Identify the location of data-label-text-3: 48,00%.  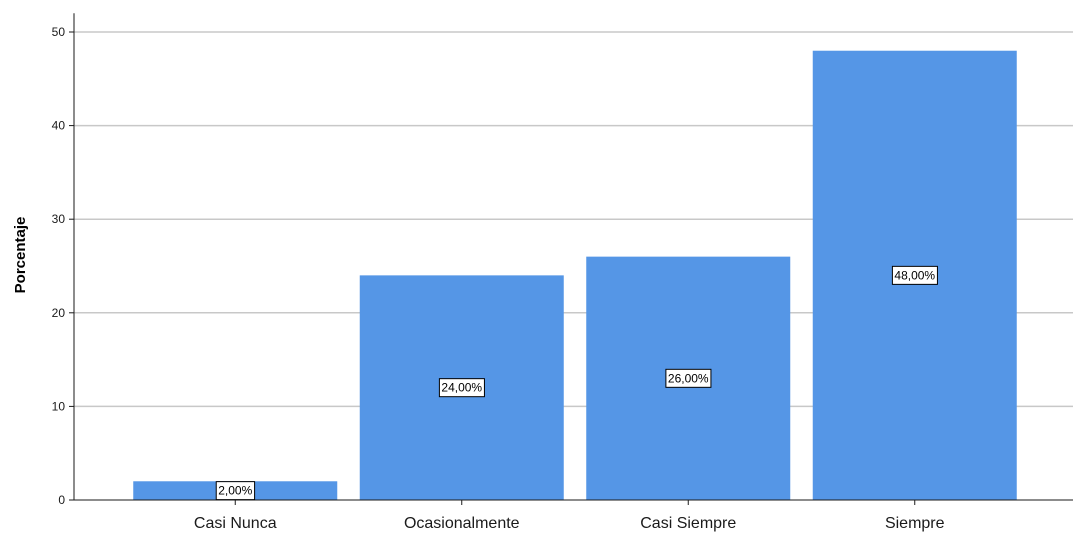
(914, 275).